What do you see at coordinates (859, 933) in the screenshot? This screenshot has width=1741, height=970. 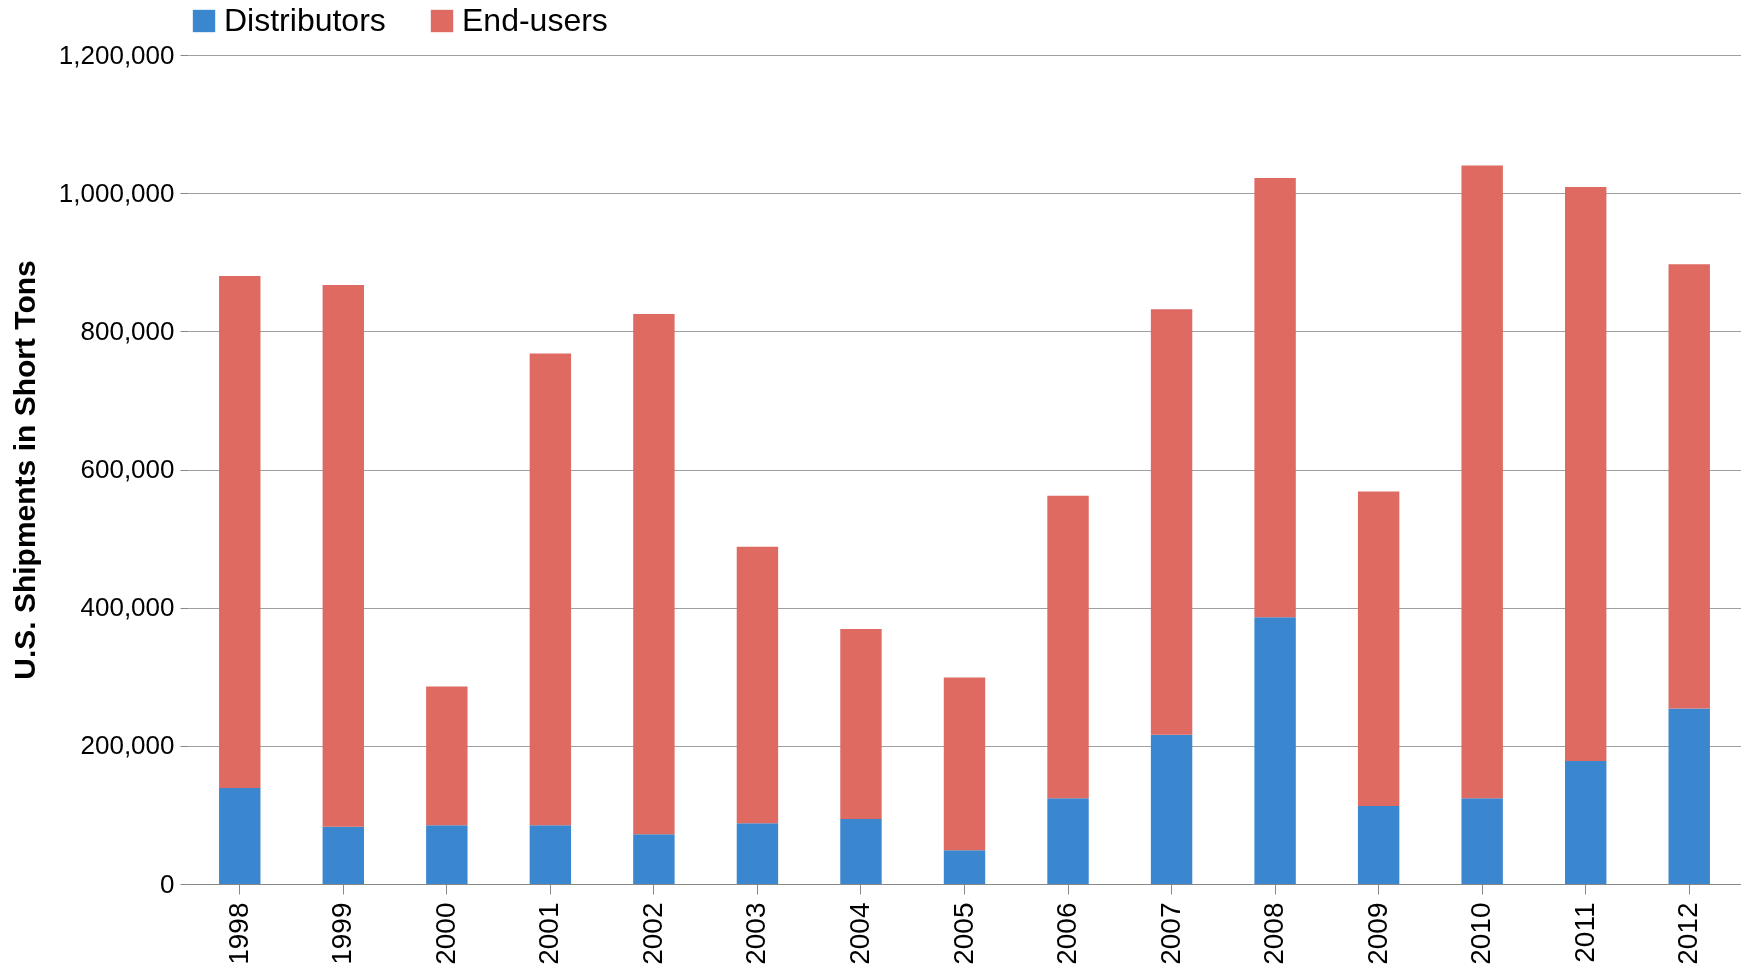 I see `x-tick-label: 2004` at bounding box center [859, 933].